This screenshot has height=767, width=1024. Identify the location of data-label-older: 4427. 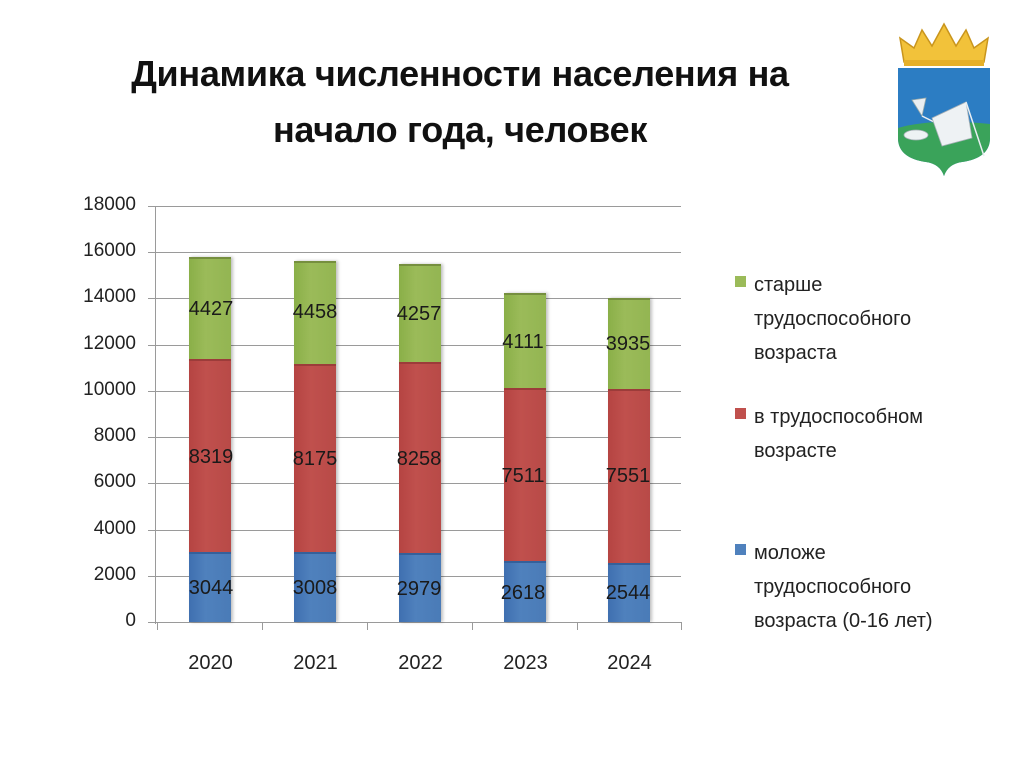
(211, 309).